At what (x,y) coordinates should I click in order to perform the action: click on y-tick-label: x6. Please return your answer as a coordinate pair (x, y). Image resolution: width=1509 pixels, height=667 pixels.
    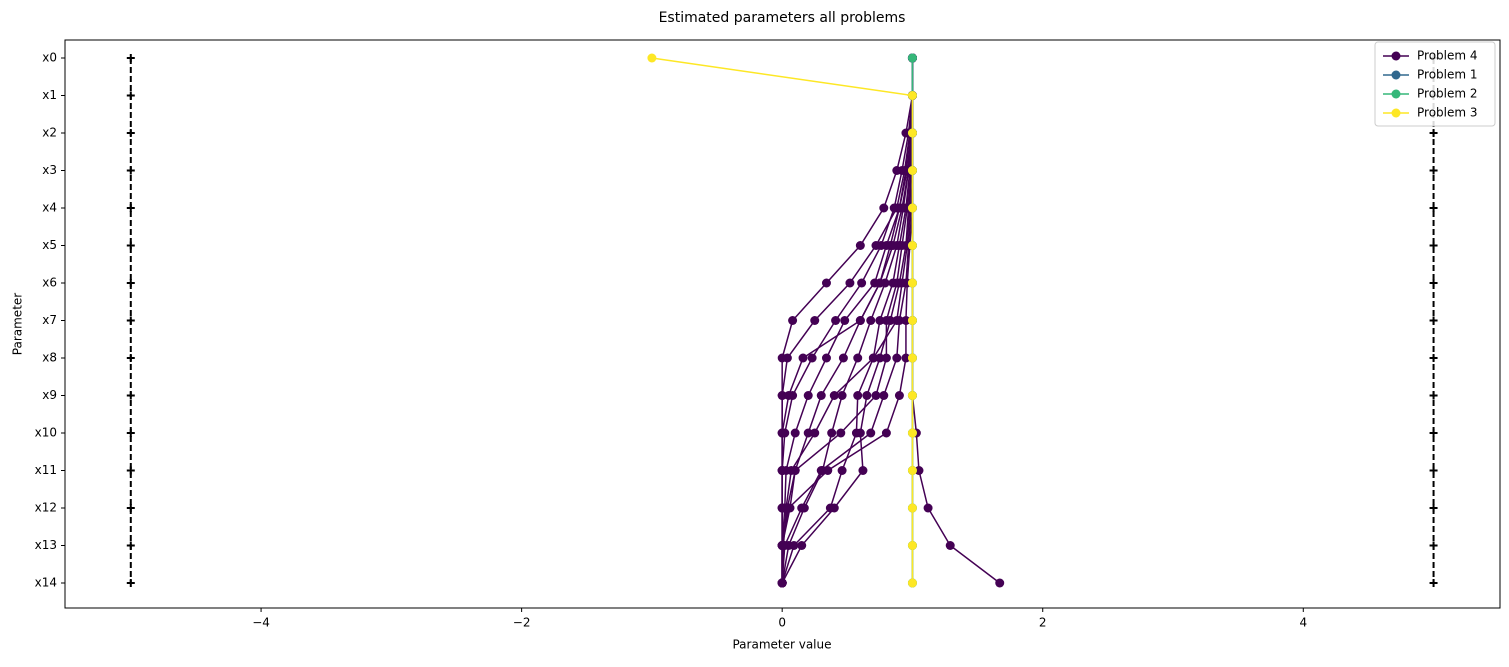
    Looking at the image, I should click on (49, 283).